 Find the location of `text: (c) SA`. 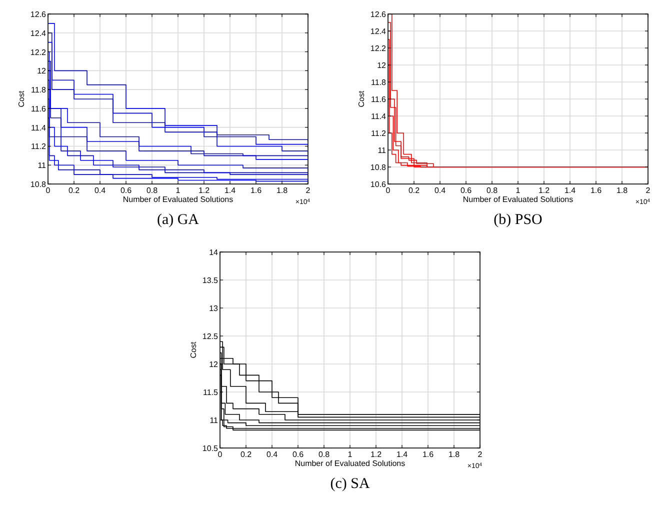

text: (c) SA is located at coordinates (350, 484).